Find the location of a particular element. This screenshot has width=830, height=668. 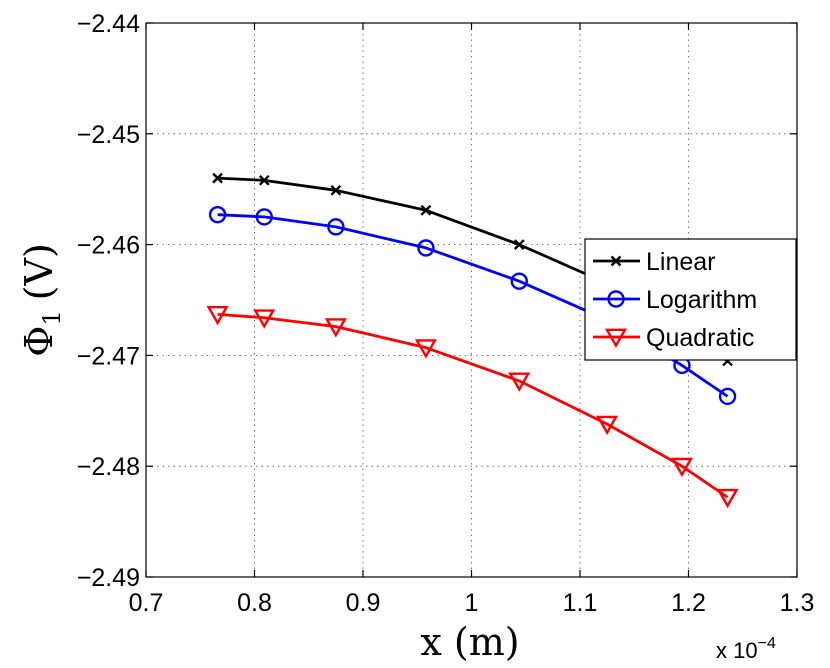

x-tick-label: 1.1 is located at coordinates (580, 603).